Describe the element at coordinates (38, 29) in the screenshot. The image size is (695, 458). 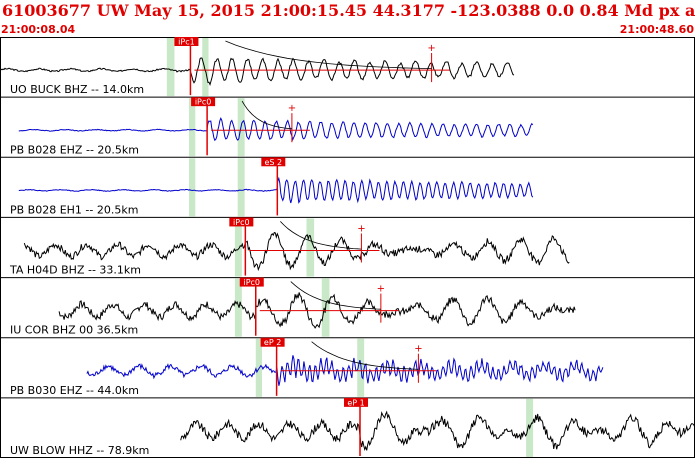
I see `start-time-label: 21:00:08.04` at that location.